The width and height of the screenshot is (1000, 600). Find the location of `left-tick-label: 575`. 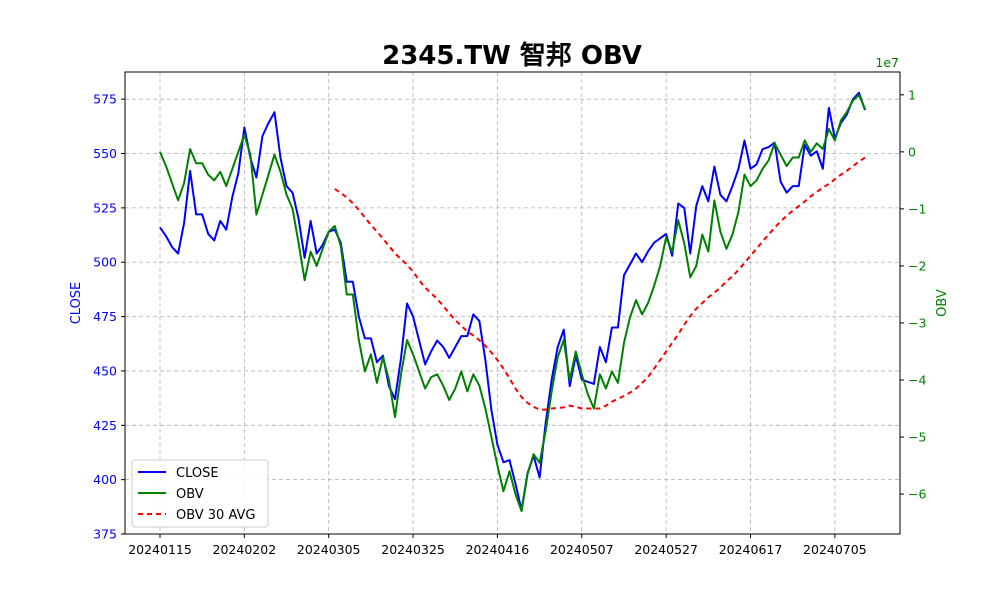

left-tick-label: 575 is located at coordinates (105, 99).